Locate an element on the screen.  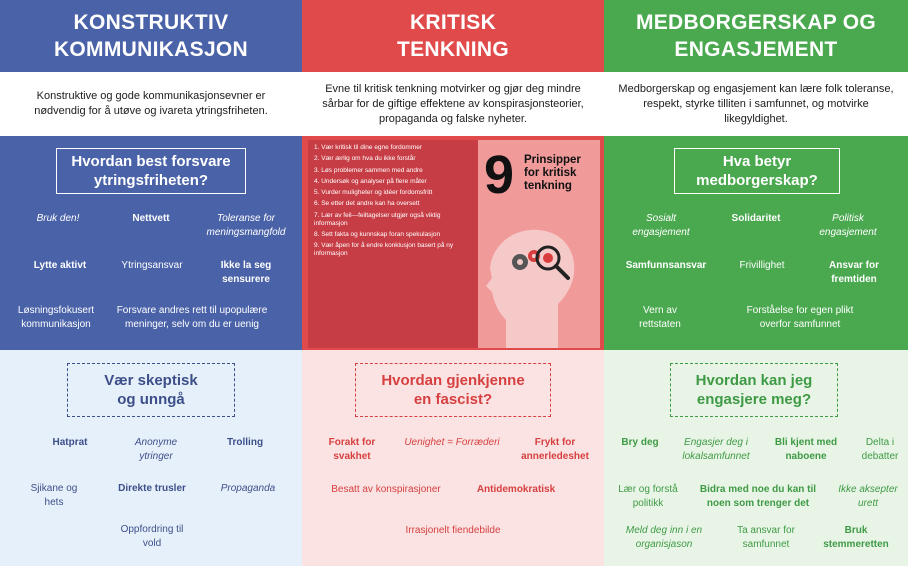
item-bli-kjent-naboene: Bli kjent med naboene is located at coordinates (806, 449).